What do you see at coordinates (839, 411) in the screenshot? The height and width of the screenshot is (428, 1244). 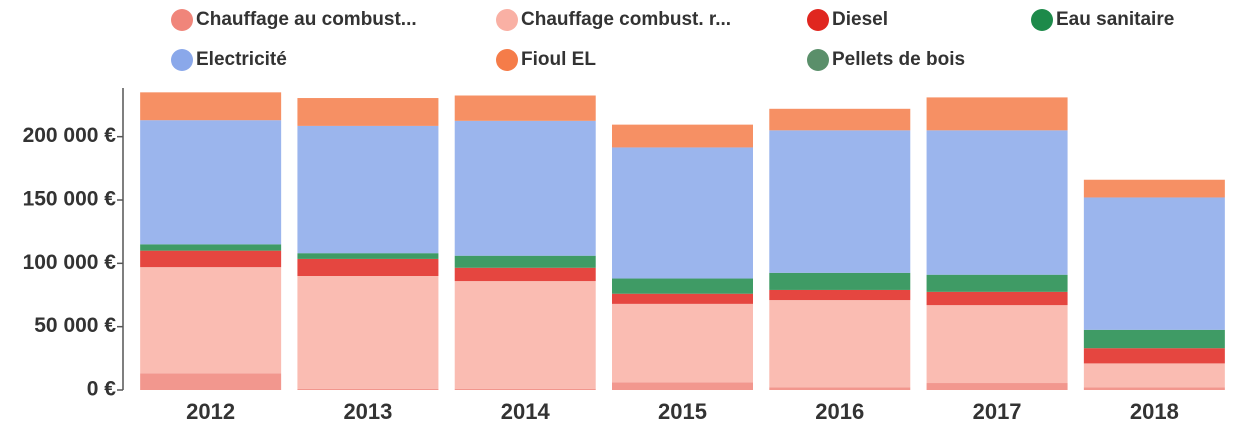 I see `x-tick-label: 2016` at bounding box center [839, 411].